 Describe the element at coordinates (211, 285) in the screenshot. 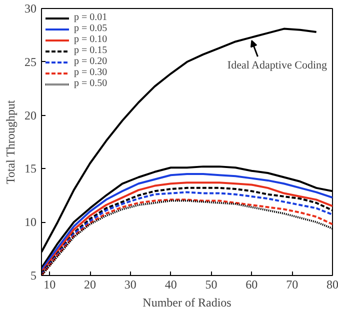

I see `x-tick-label: 50` at that location.